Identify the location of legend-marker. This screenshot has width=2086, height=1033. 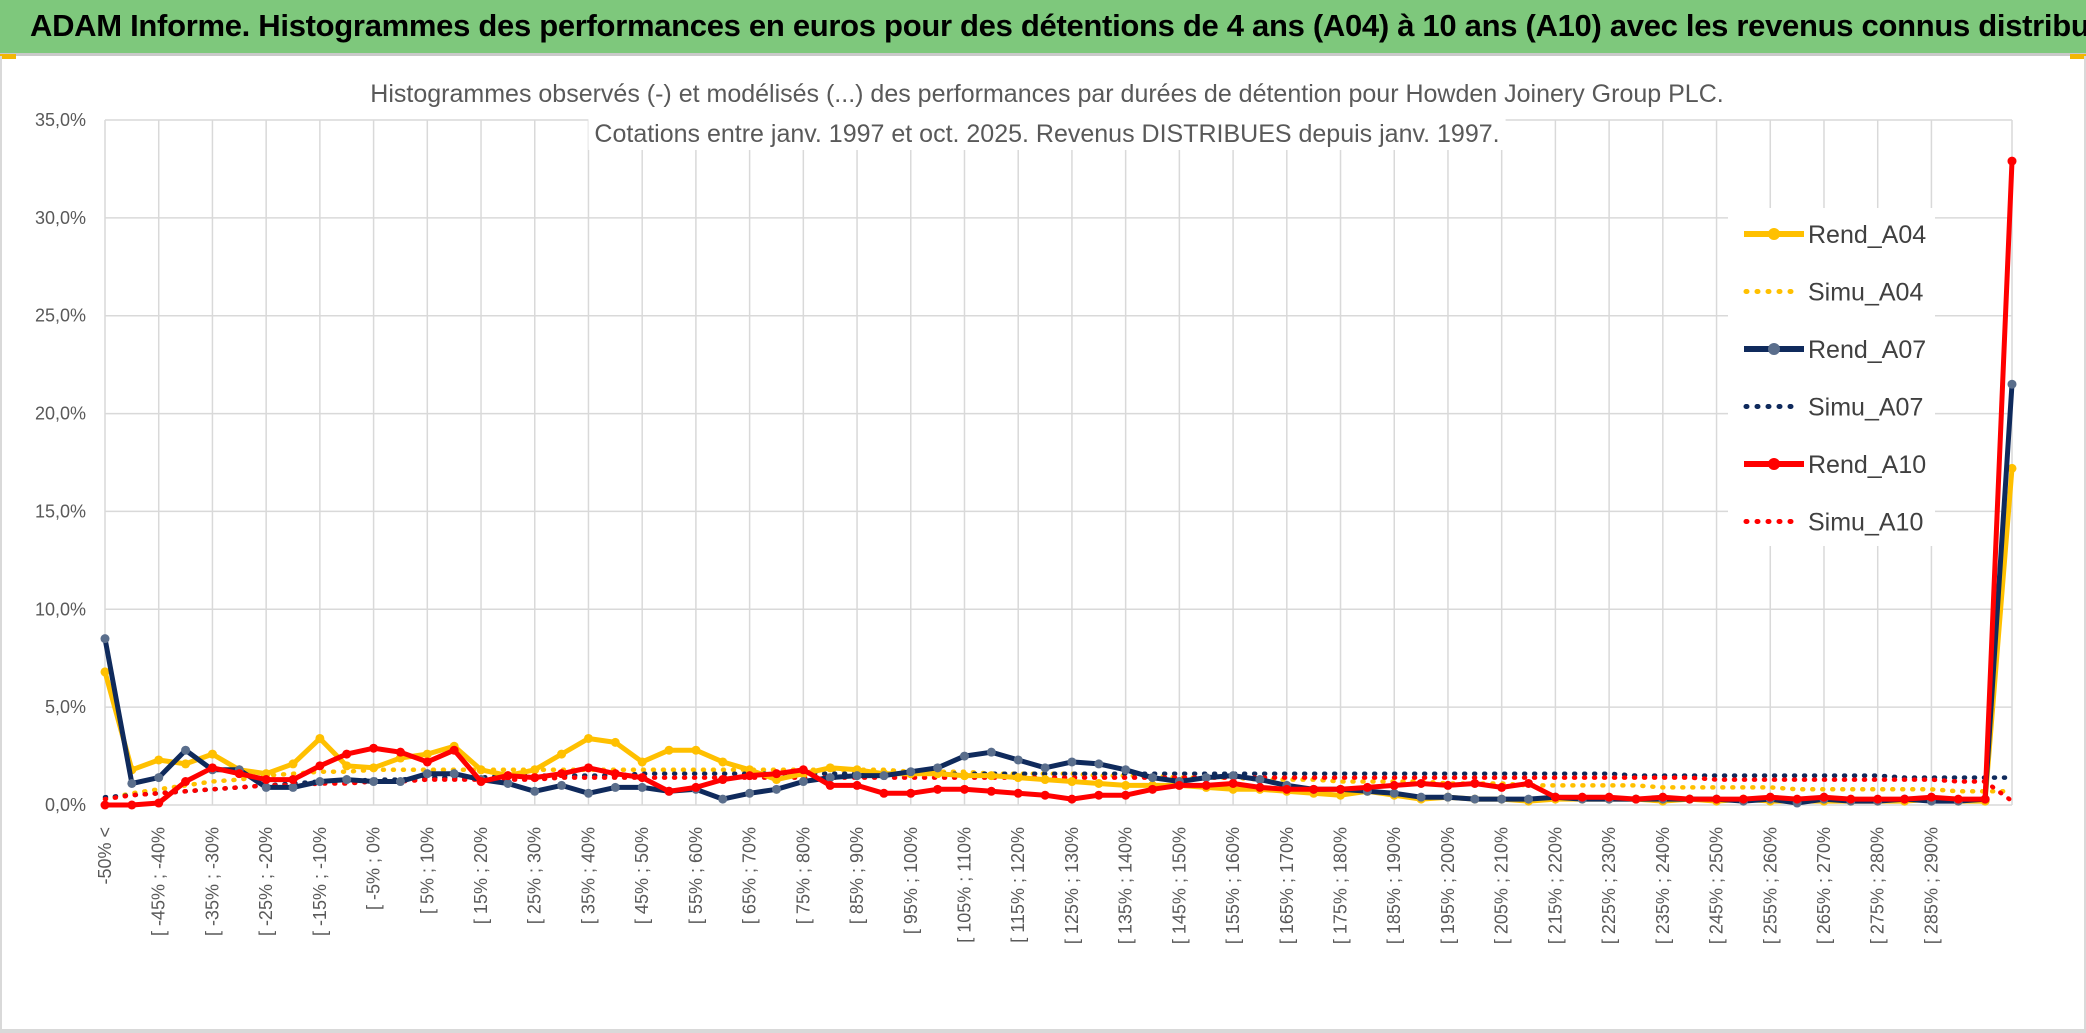
(1774, 349).